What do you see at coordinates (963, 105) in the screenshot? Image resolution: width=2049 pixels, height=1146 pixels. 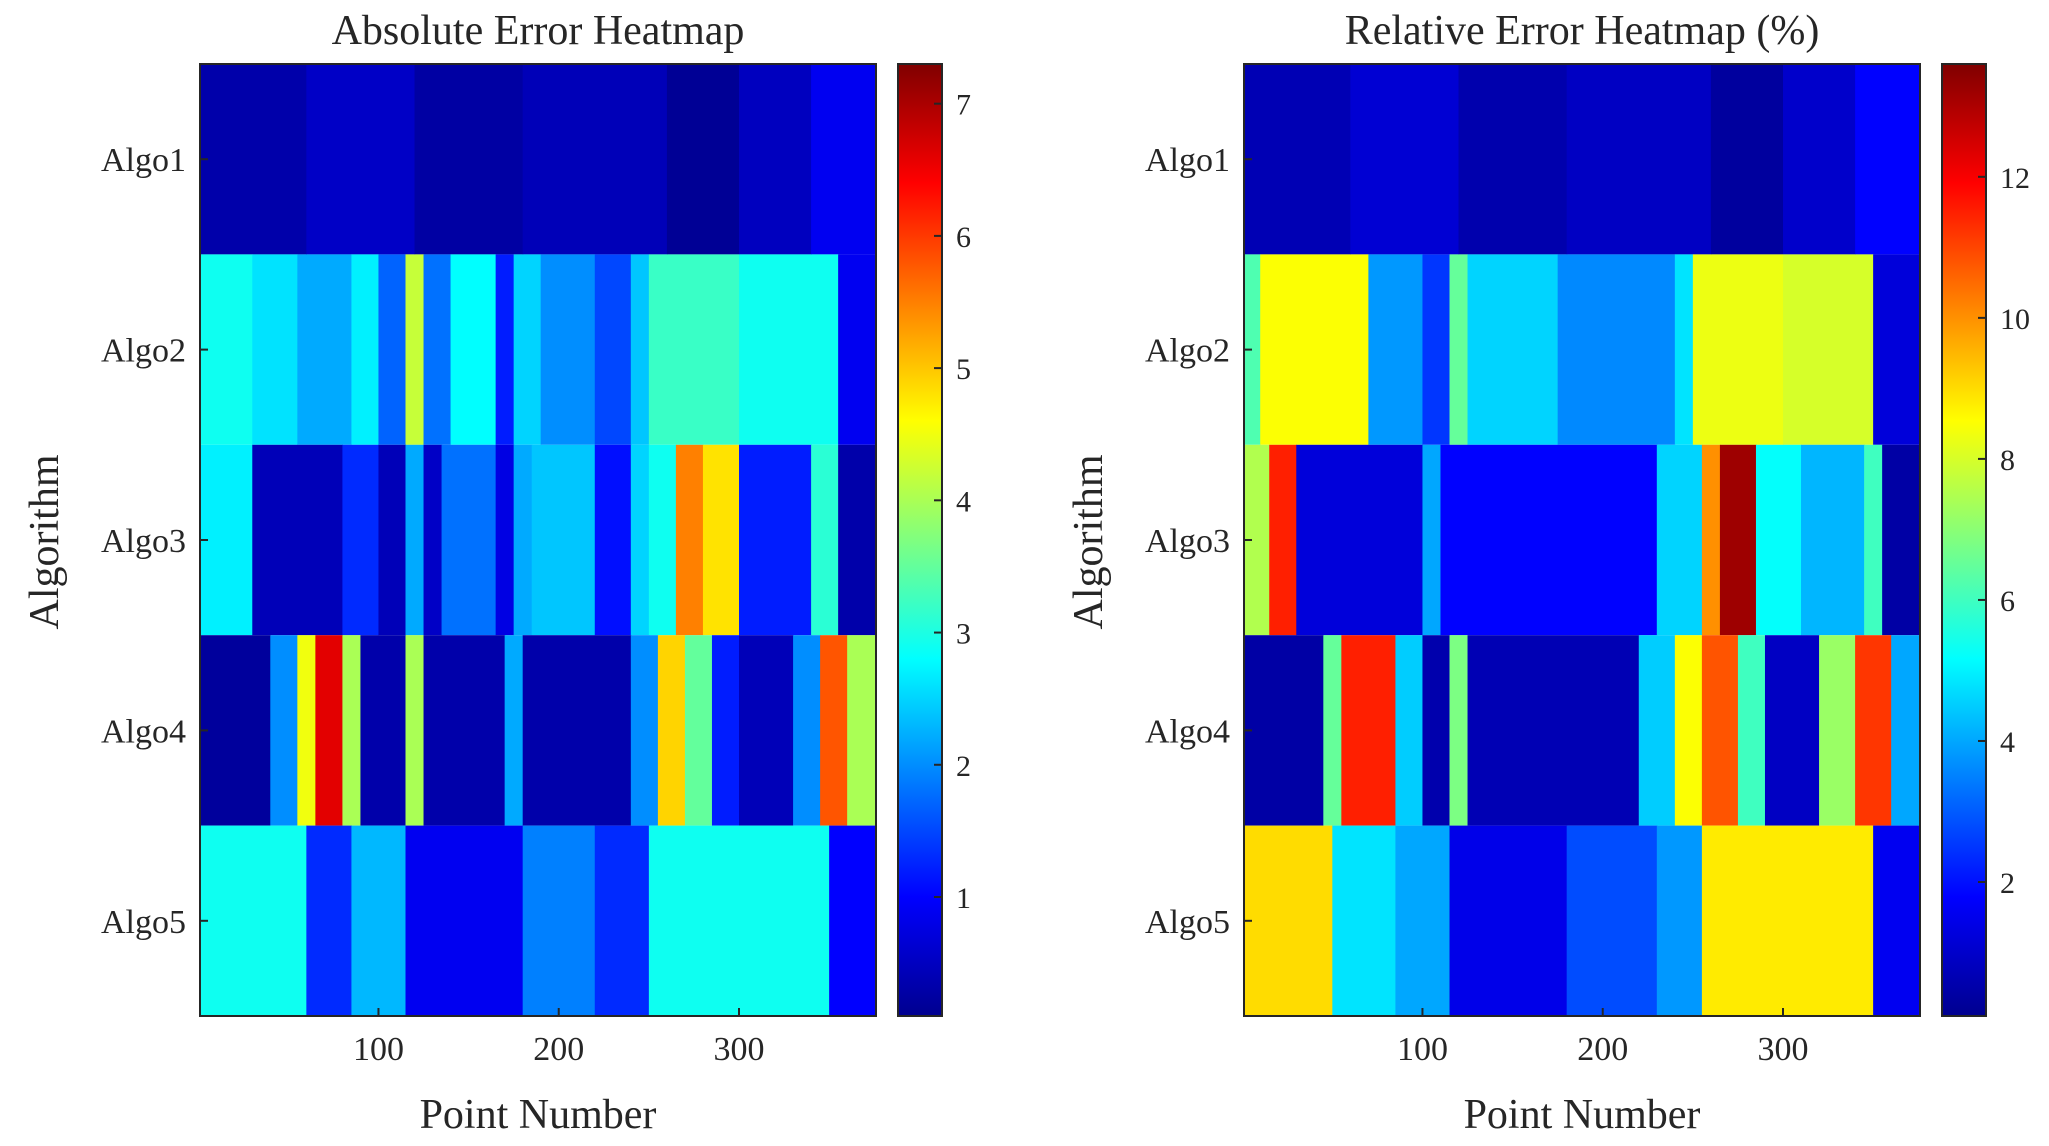 I see `colorbar-tick-label: 7` at bounding box center [963, 105].